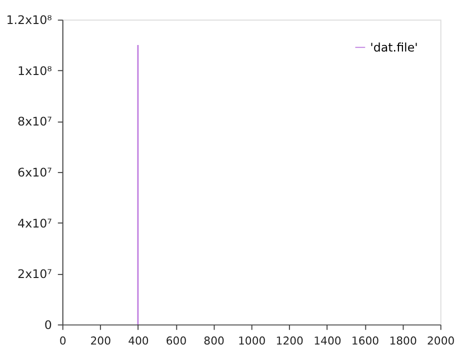 This screenshot has height=355, width=474. I want to click on y-tick-label: 2x10⁷, so click(35, 274).